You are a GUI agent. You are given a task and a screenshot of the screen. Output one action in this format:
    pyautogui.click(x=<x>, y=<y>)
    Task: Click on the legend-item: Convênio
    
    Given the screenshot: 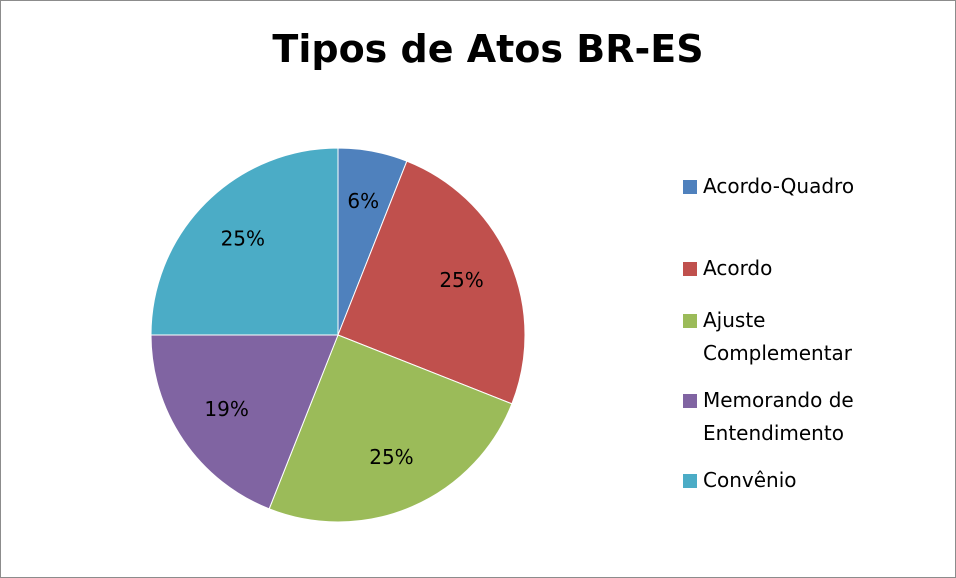 What is the action you would take?
    pyautogui.click(x=793, y=480)
    